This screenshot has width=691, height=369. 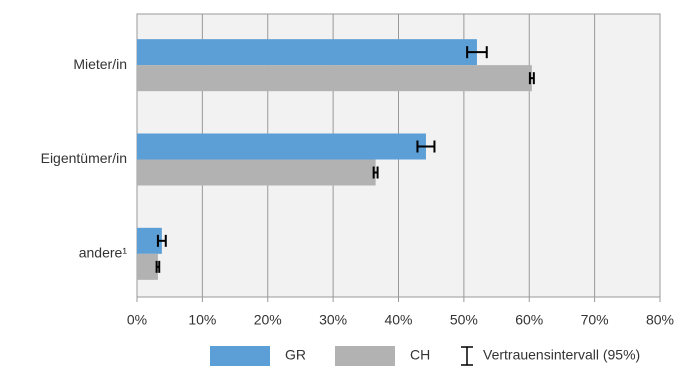 What do you see at coordinates (529, 320) in the screenshot?
I see `x-tick-label: 60%` at bounding box center [529, 320].